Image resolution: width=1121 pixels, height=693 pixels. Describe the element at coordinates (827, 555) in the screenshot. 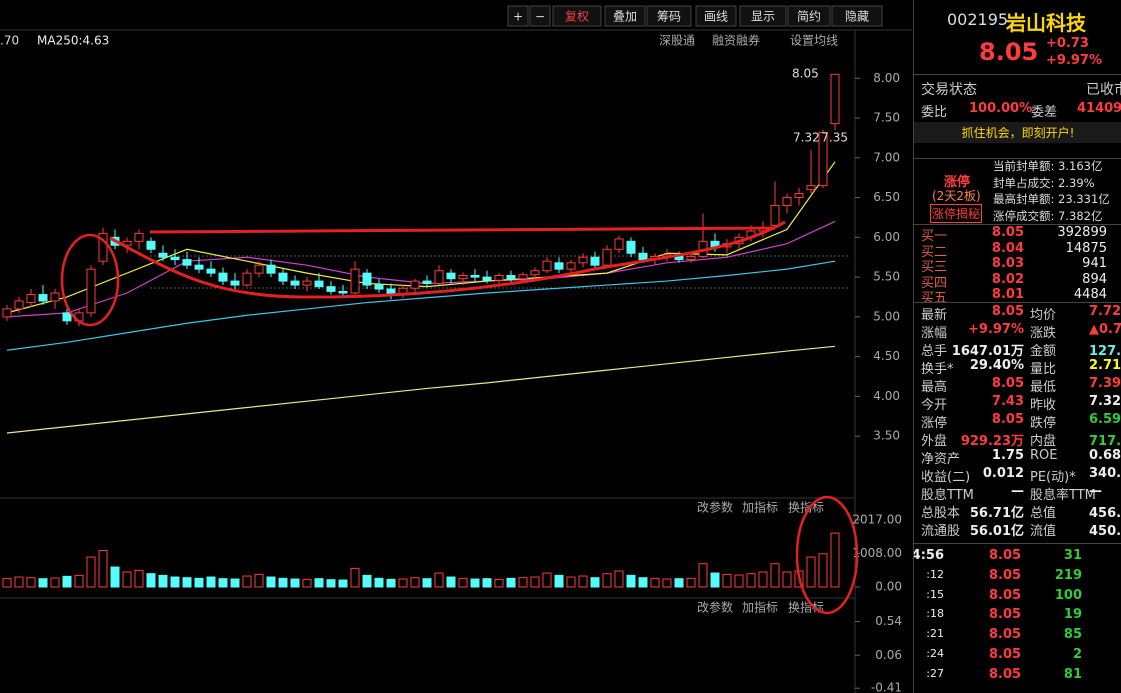

I see `volume-oval` at that location.